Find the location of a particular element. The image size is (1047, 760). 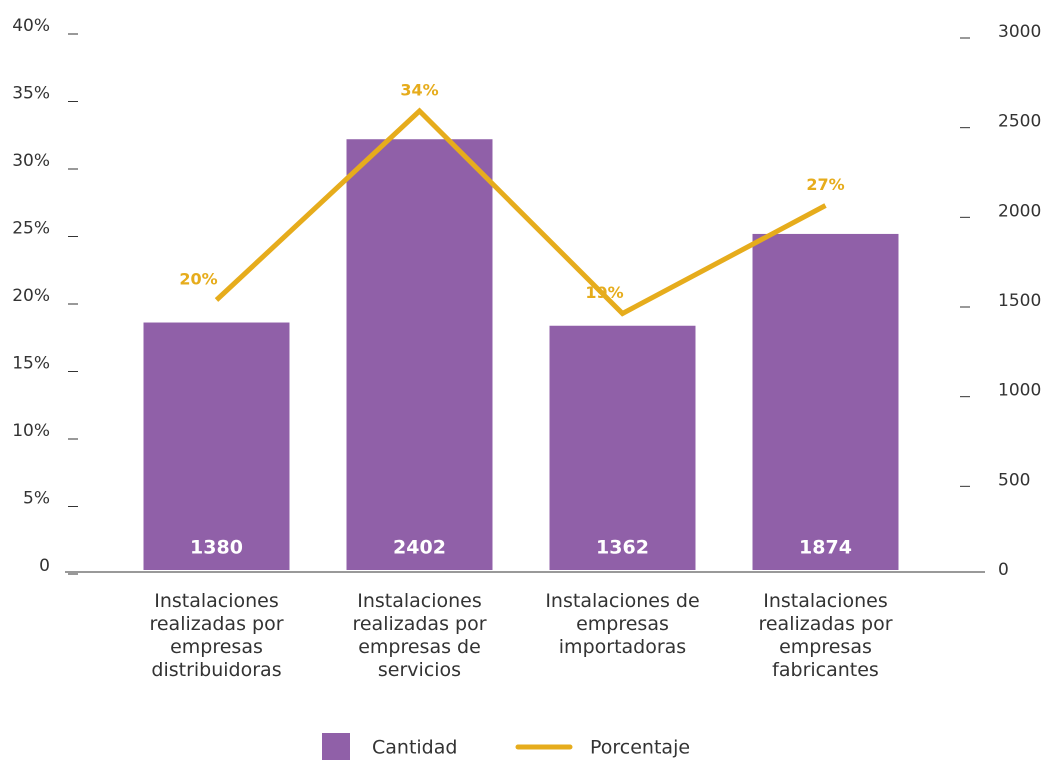

y-tick-label: 35% is located at coordinates (31, 94).